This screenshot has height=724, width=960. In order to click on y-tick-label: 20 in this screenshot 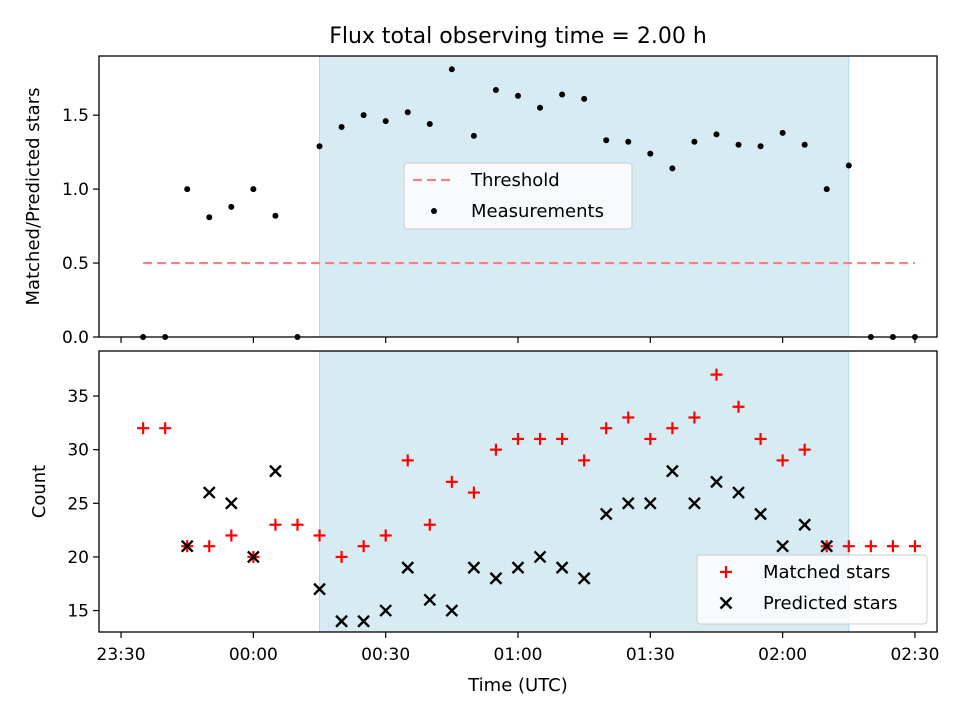, I will do `click(78, 558)`.